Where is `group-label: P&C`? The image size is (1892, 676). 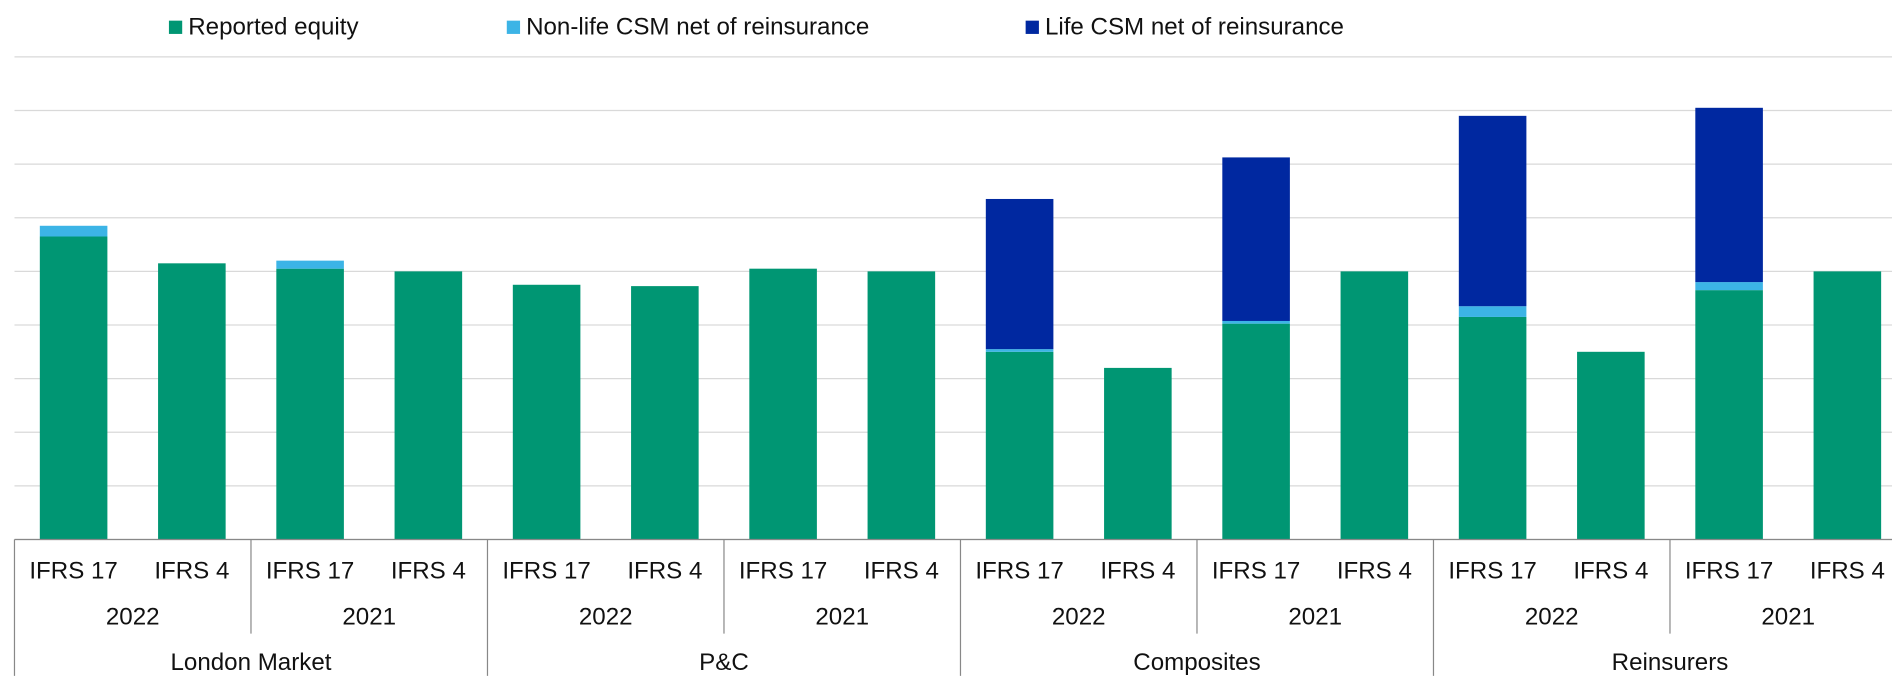 group-label: P&C is located at coordinates (724, 662).